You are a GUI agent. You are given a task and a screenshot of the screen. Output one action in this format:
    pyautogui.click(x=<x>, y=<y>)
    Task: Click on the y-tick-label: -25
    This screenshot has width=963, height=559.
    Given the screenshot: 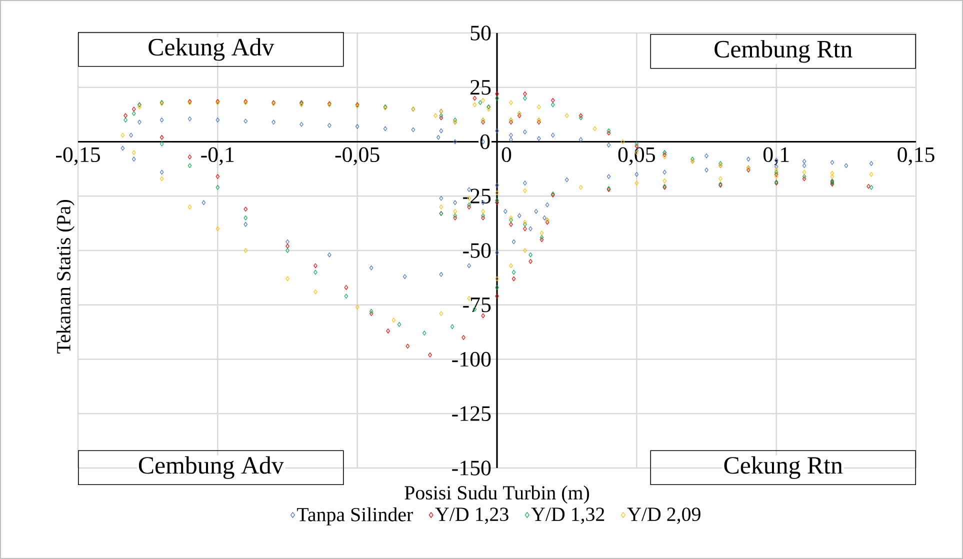 What is the action you would take?
    pyautogui.click(x=477, y=196)
    